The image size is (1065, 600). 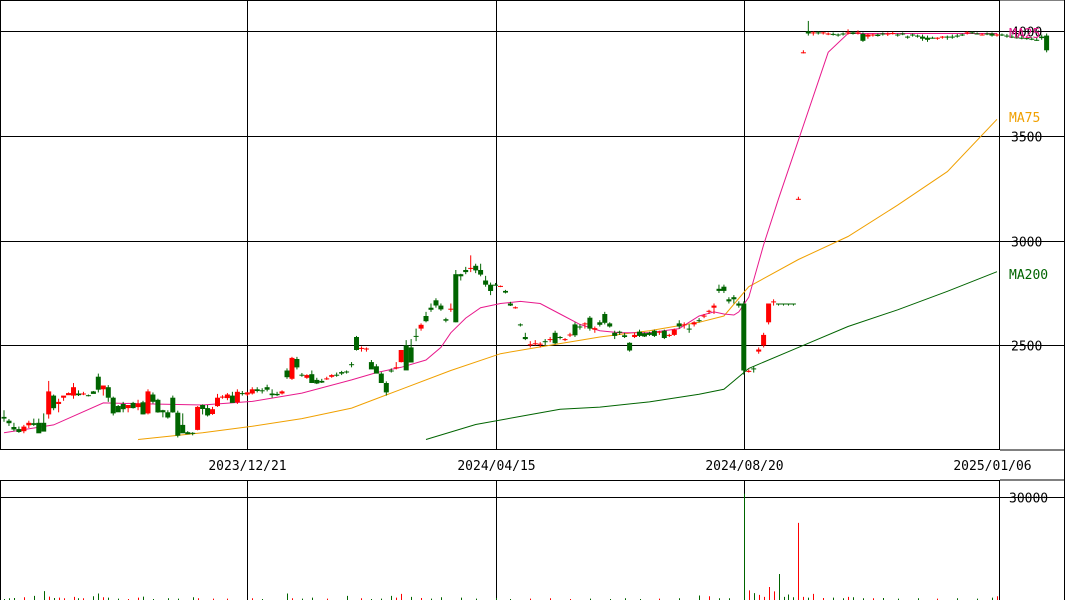 What do you see at coordinates (1026, 347) in the screenshot?
I see `price-tick-label: 2500` at bounding box center [1026, 347].